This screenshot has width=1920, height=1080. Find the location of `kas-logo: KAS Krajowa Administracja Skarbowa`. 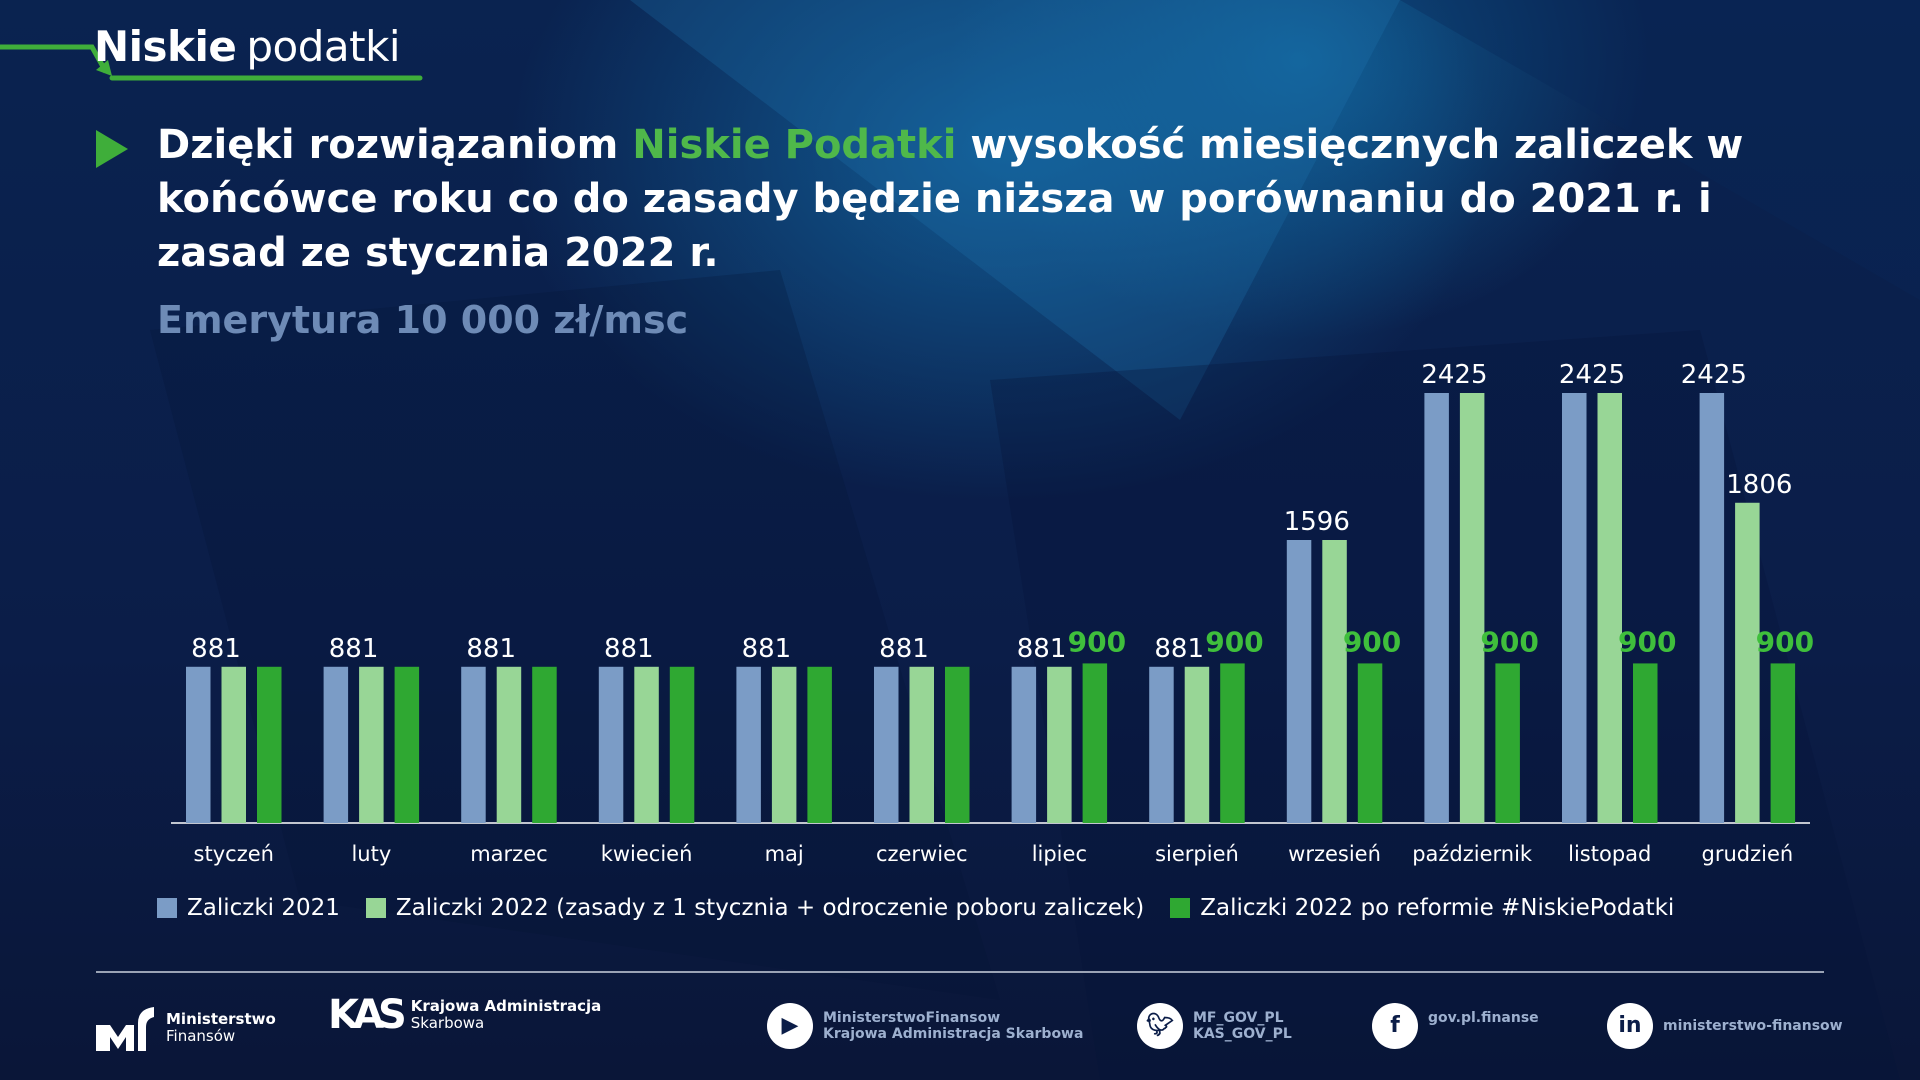

kas-logo: KAS Krajowa Administracja Skarbowa is located at coordinates (464, 1015).